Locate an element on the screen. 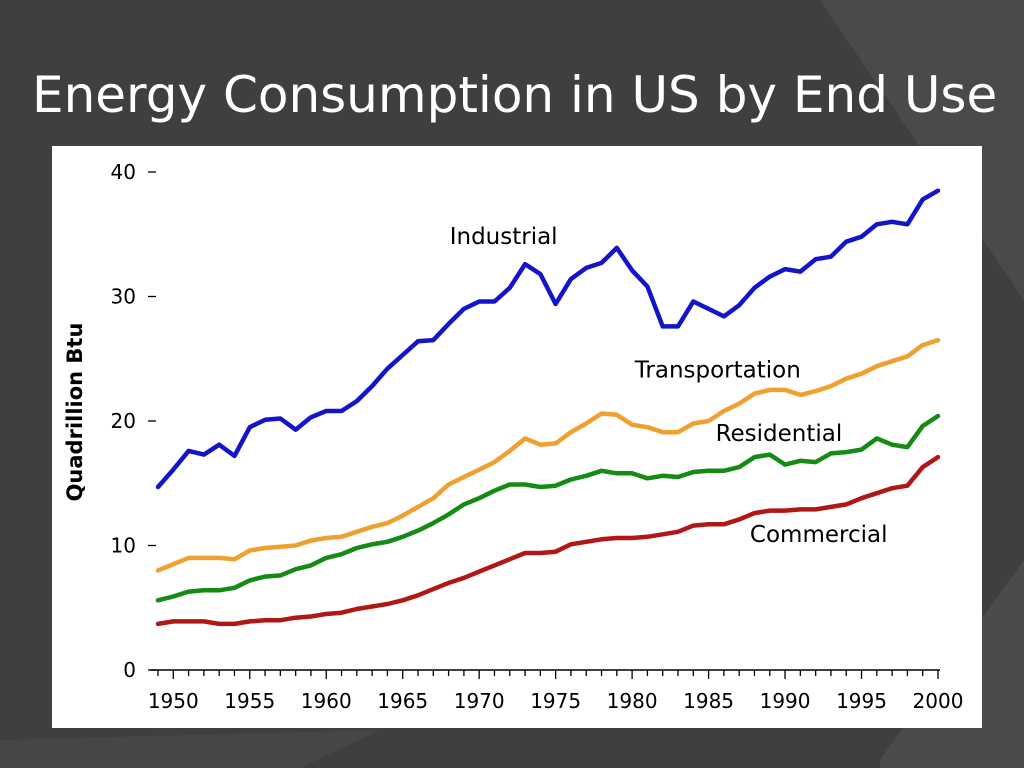  x-tick-label: 2000 is located at coordinates (938, 701).